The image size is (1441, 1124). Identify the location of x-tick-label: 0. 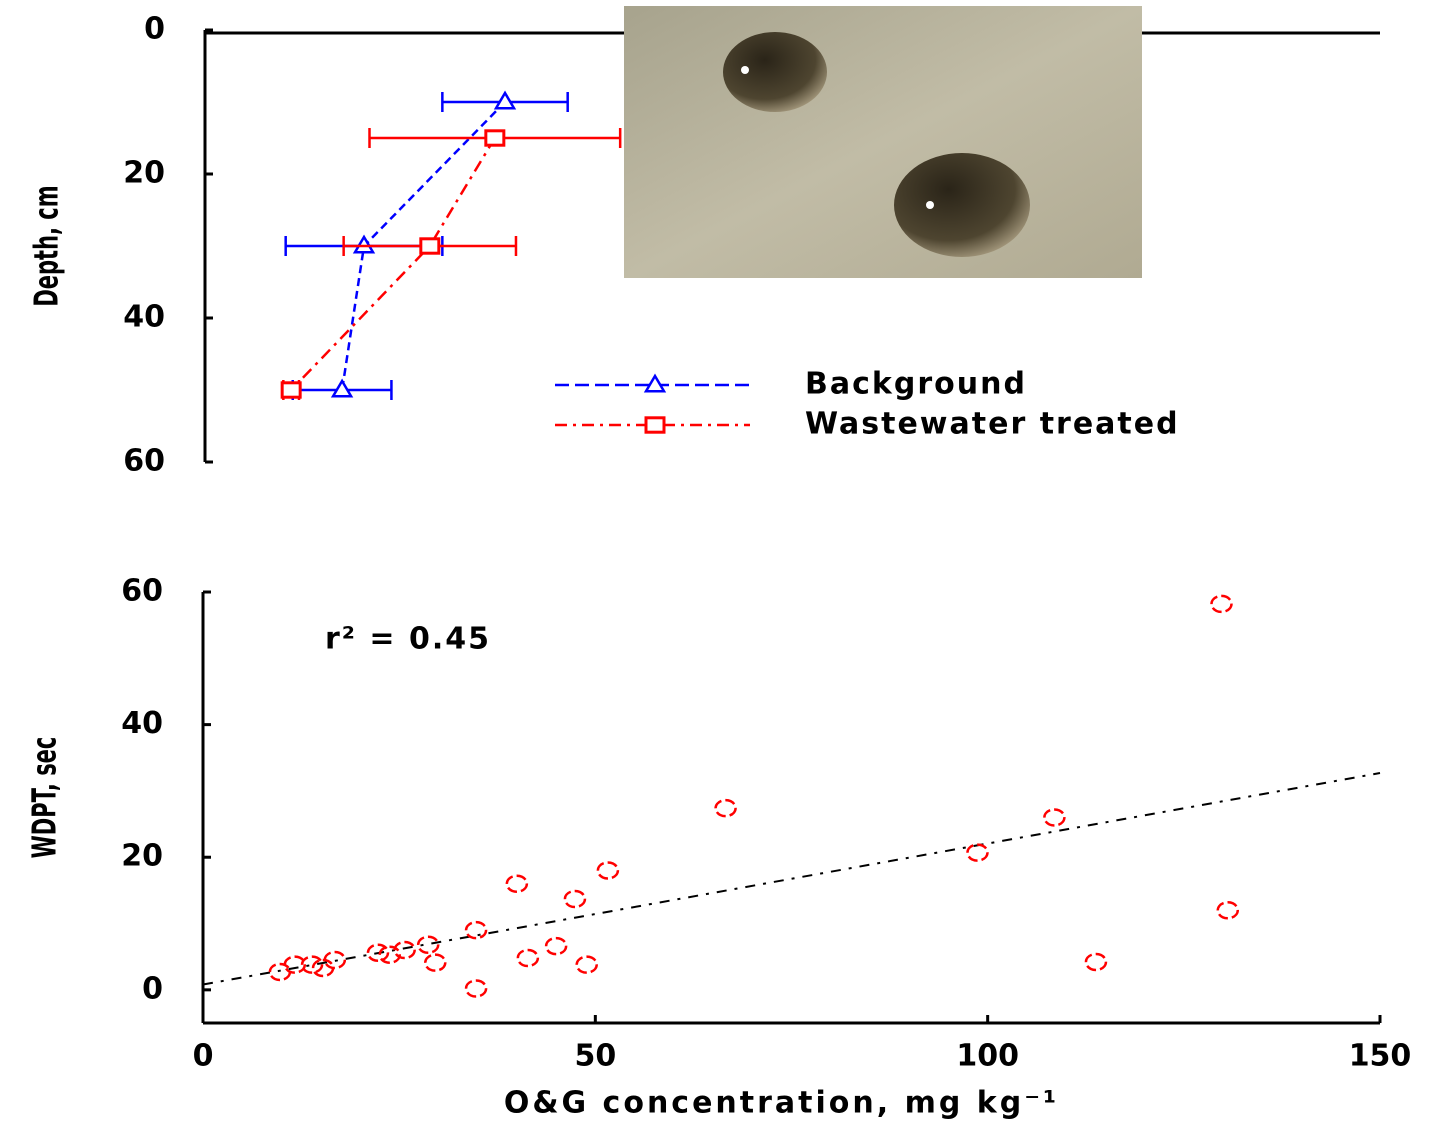
(203, 1056).